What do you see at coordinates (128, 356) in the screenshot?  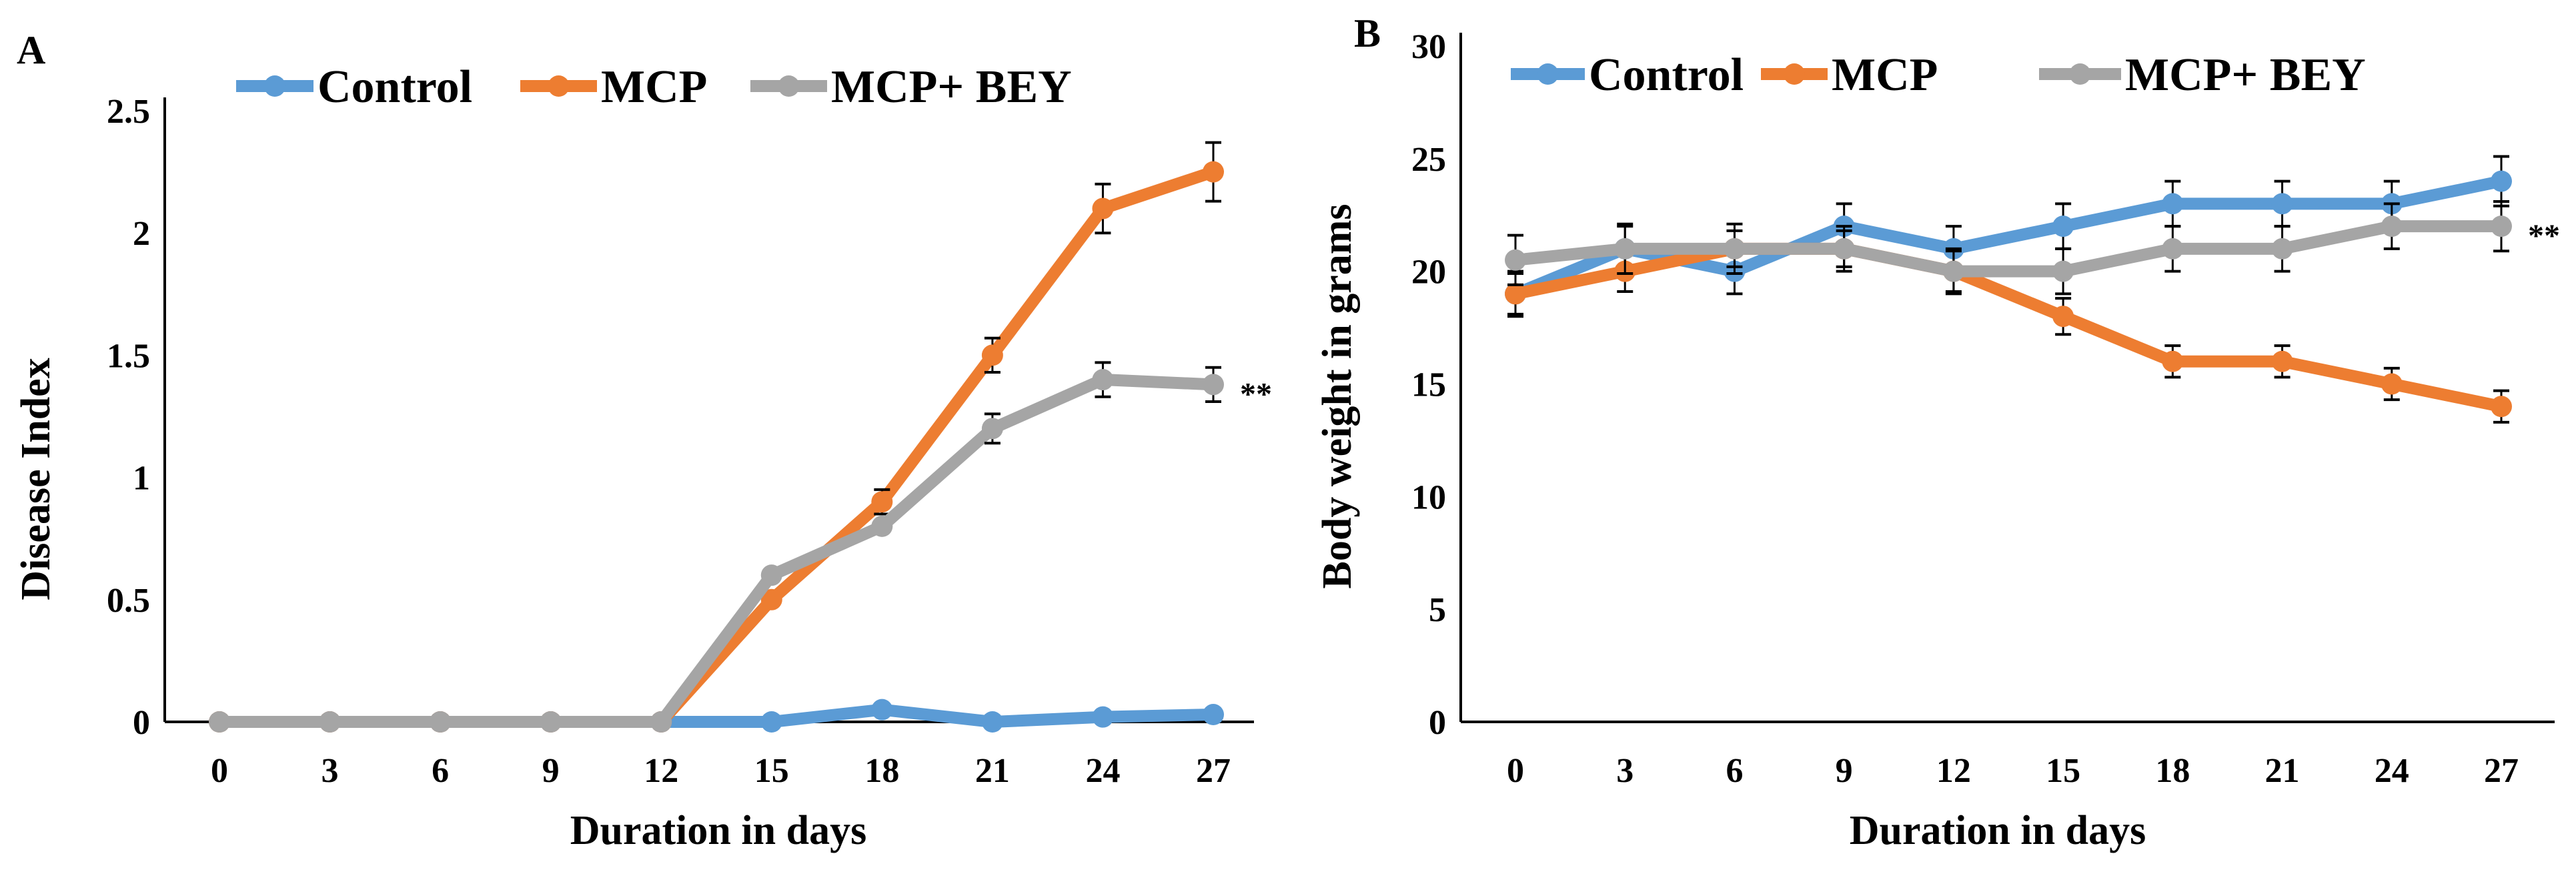 I see `y-tick-label: 1.5` at bounding box center [128, 356].